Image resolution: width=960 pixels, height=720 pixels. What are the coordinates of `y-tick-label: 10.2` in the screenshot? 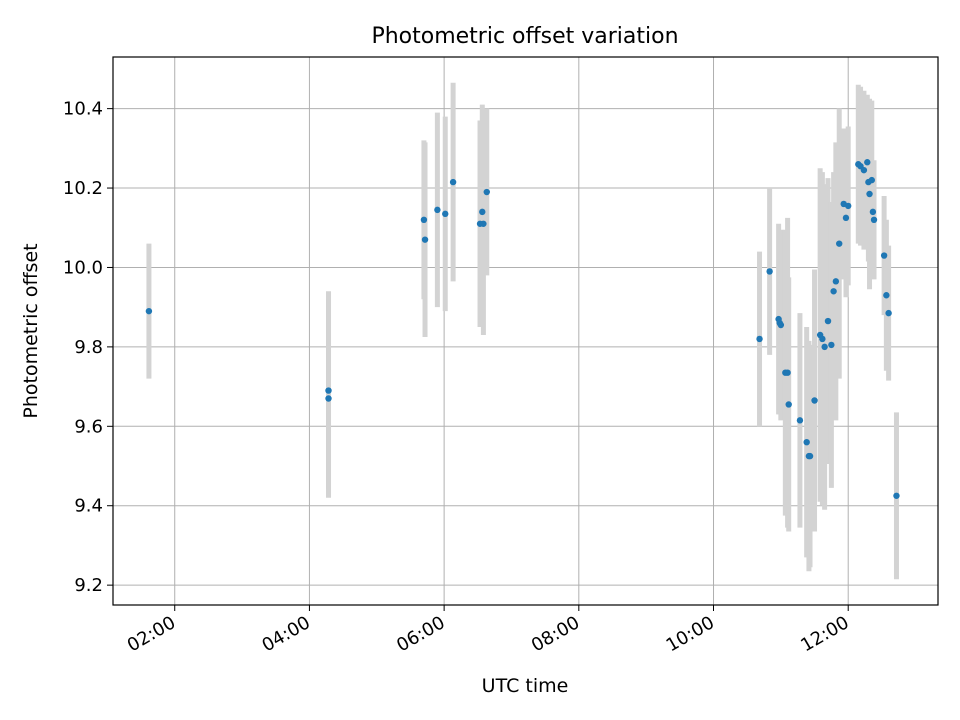 It's located at (83, 188).